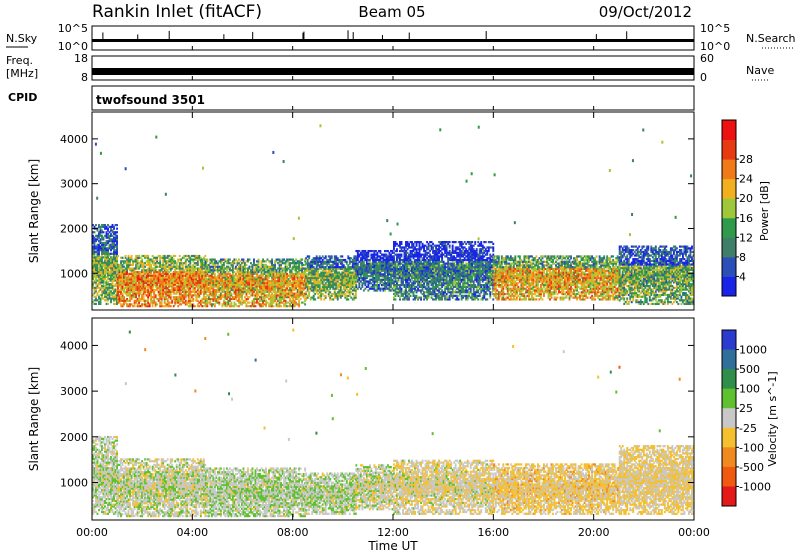 The width and height of the screenshot is (800, 554). What do you see at coordinates (19, 60) in the screenshot?
I see `freq-label: Freq.` at bounding box center [19, 60].